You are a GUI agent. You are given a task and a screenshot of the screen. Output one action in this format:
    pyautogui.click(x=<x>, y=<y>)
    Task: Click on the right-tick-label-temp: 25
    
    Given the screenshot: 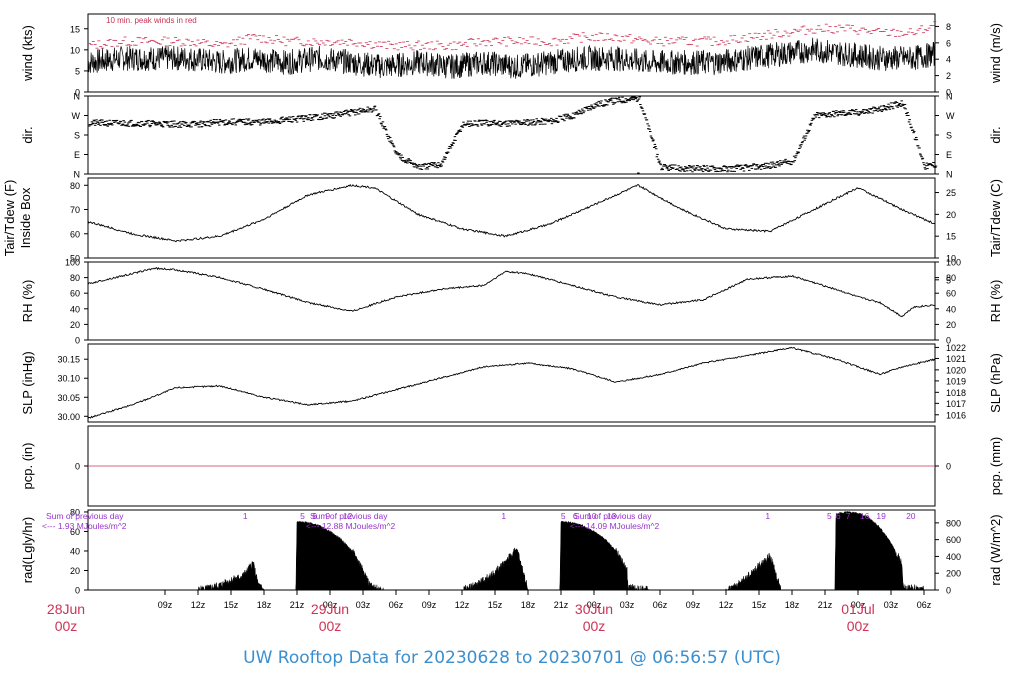 What is the action you would take?
    pyautogui.click(x=951, y=193)
    